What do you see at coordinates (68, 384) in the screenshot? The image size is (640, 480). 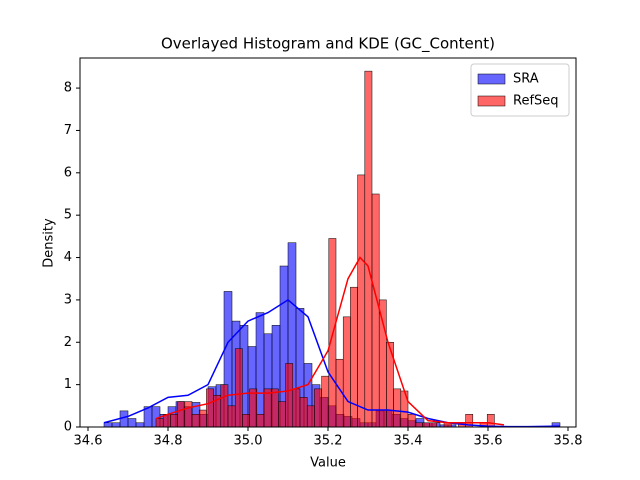 I see `y-tick-label: 1` at bounding box center [68, 384].